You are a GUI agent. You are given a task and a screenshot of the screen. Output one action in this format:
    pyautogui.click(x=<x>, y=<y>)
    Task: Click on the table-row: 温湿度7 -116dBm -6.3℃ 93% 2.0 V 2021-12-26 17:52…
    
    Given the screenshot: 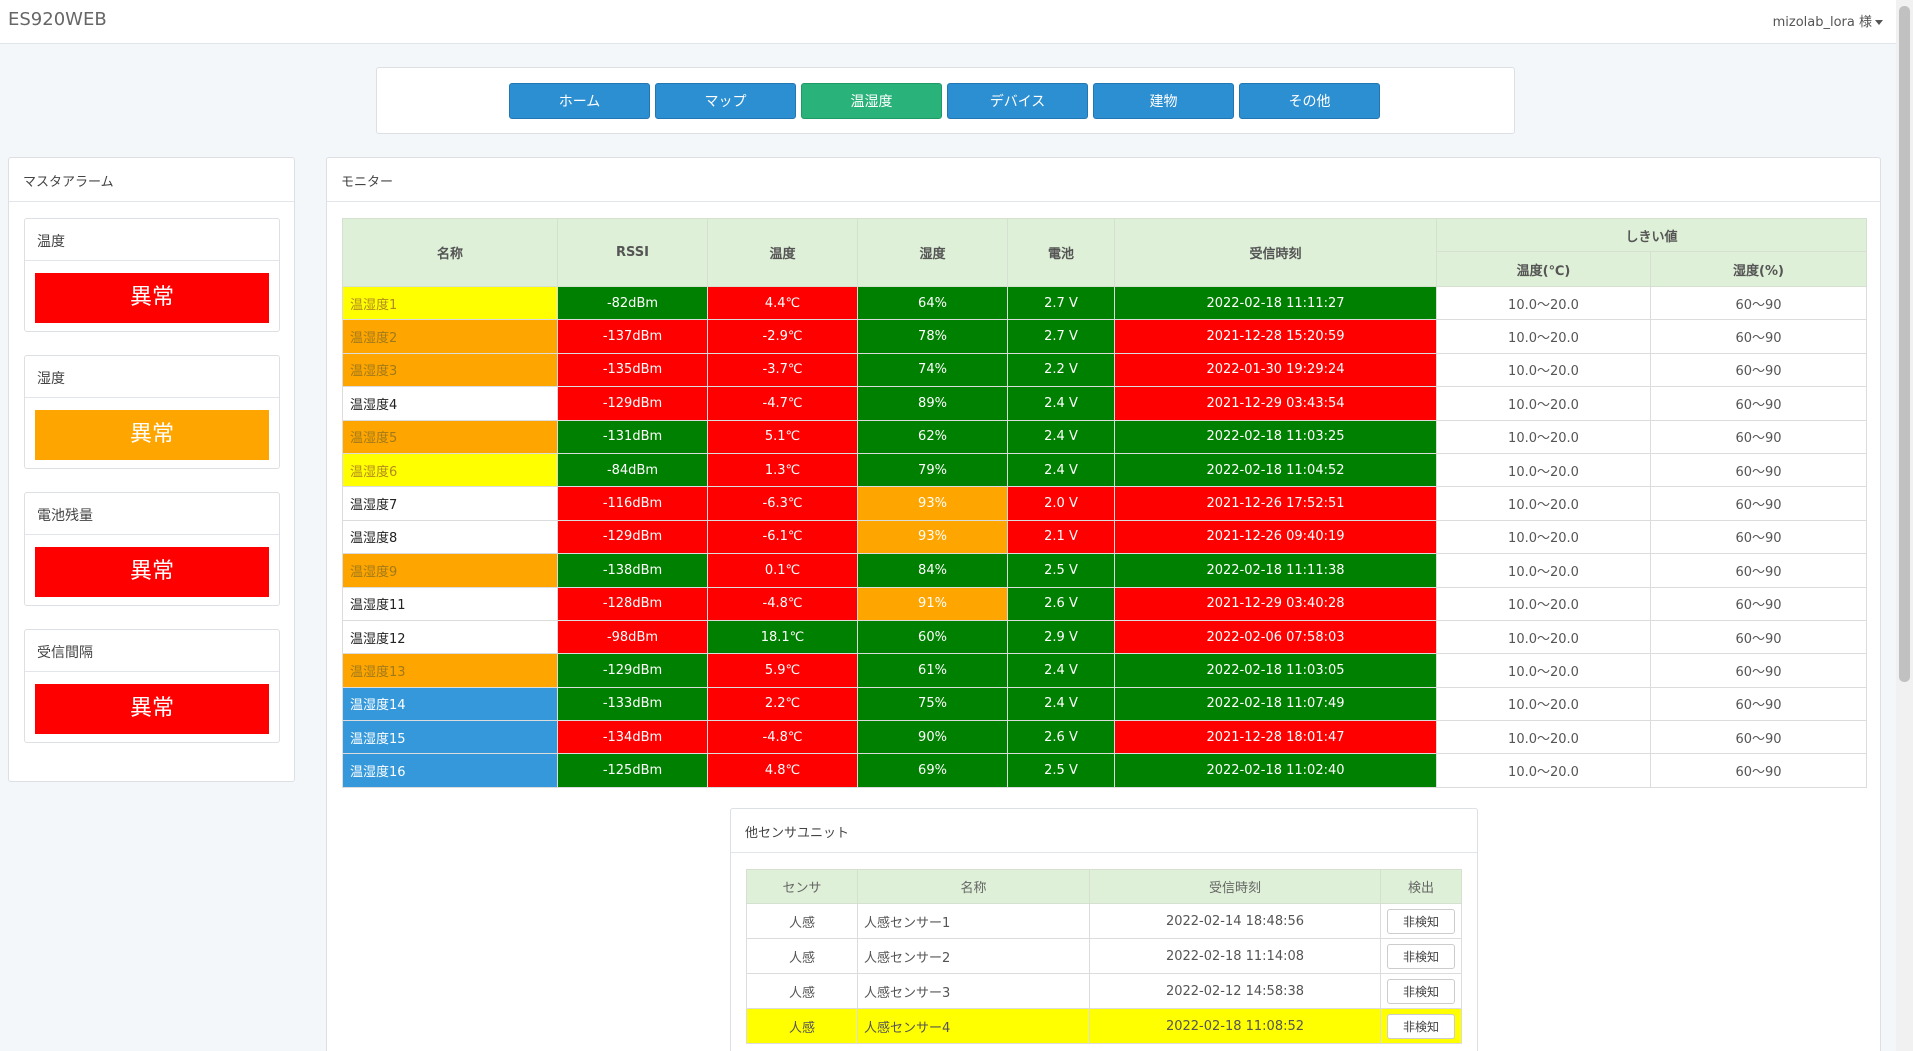 What is the action you would take?
    pyautogui.click(x=1105, y=503)
    